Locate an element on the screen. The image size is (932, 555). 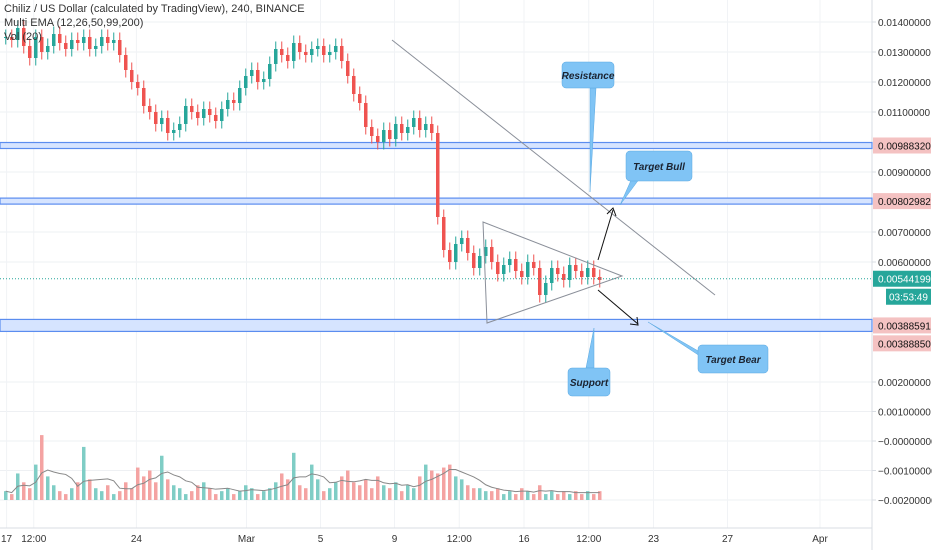
ema-legend: Multi EMA (12,26,50,99,200) is located at coordinates (74, 23).